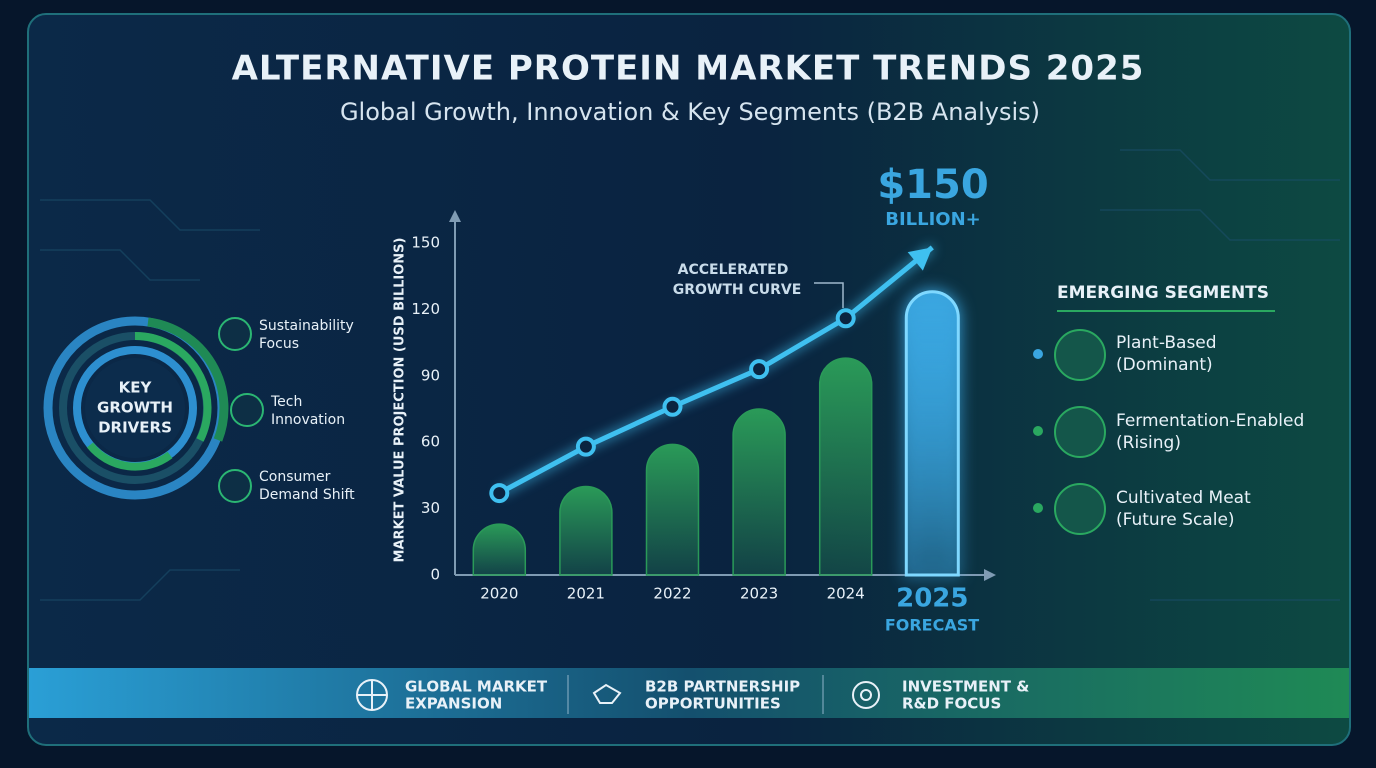  I want to click on y-tick-label: 150, so click(425, 243).